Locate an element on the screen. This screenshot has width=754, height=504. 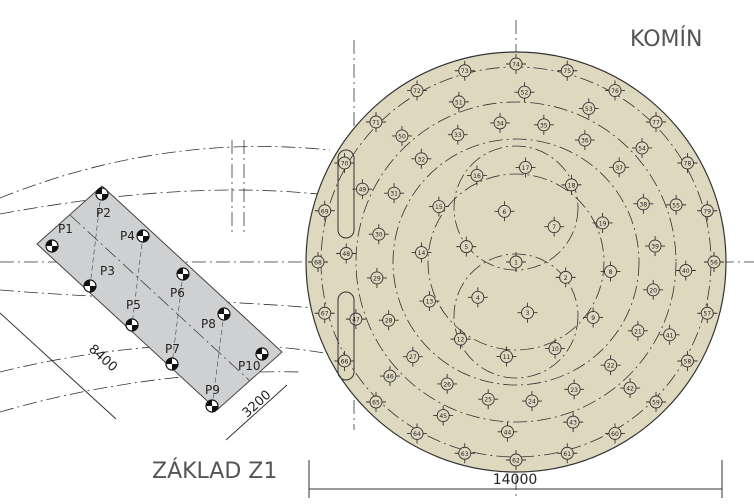
chimney-pile-72: 72 is located at coordinates (417, 90).